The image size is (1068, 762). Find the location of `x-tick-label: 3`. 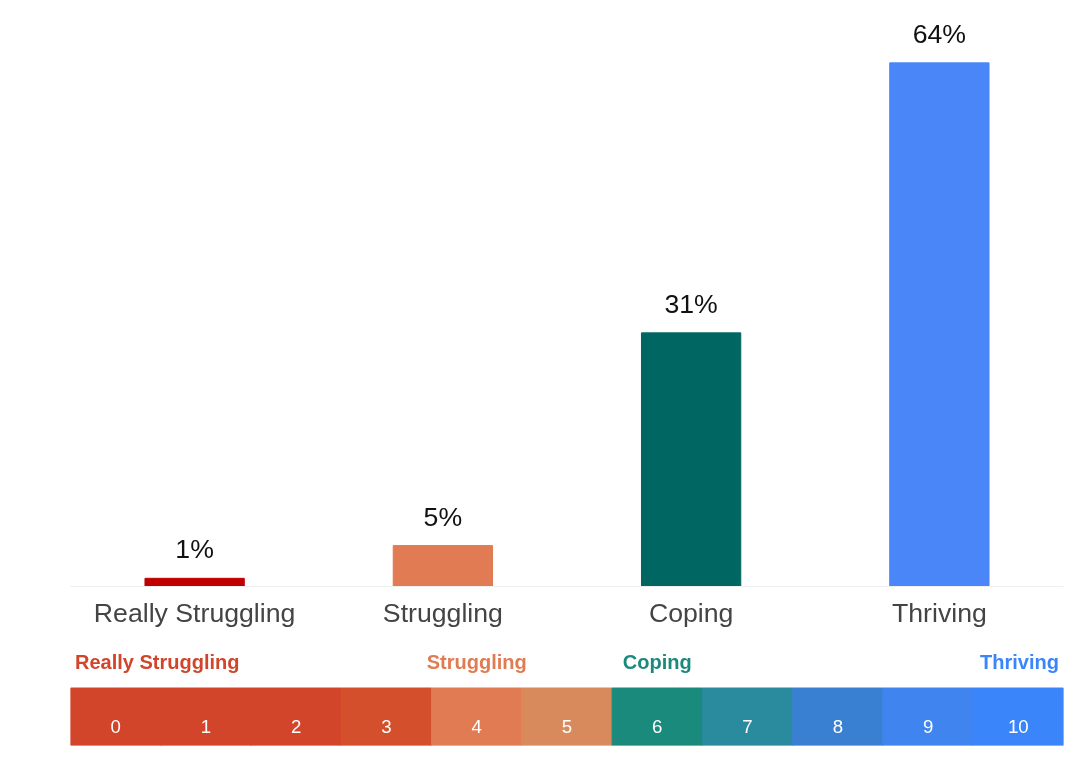

x-tick-label: 3 is located at coordinates (386, 726).